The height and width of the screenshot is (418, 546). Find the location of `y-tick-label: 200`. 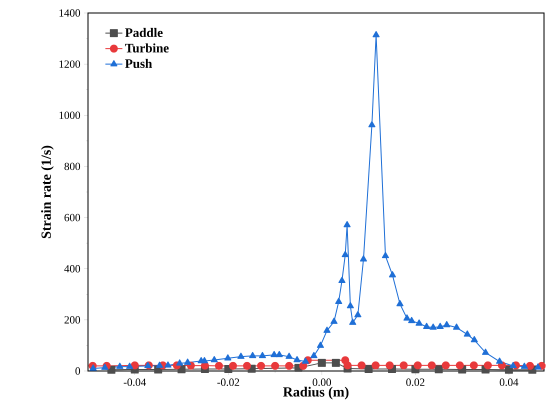

y-tick-label: 200 is located at coordinates (72, 320).